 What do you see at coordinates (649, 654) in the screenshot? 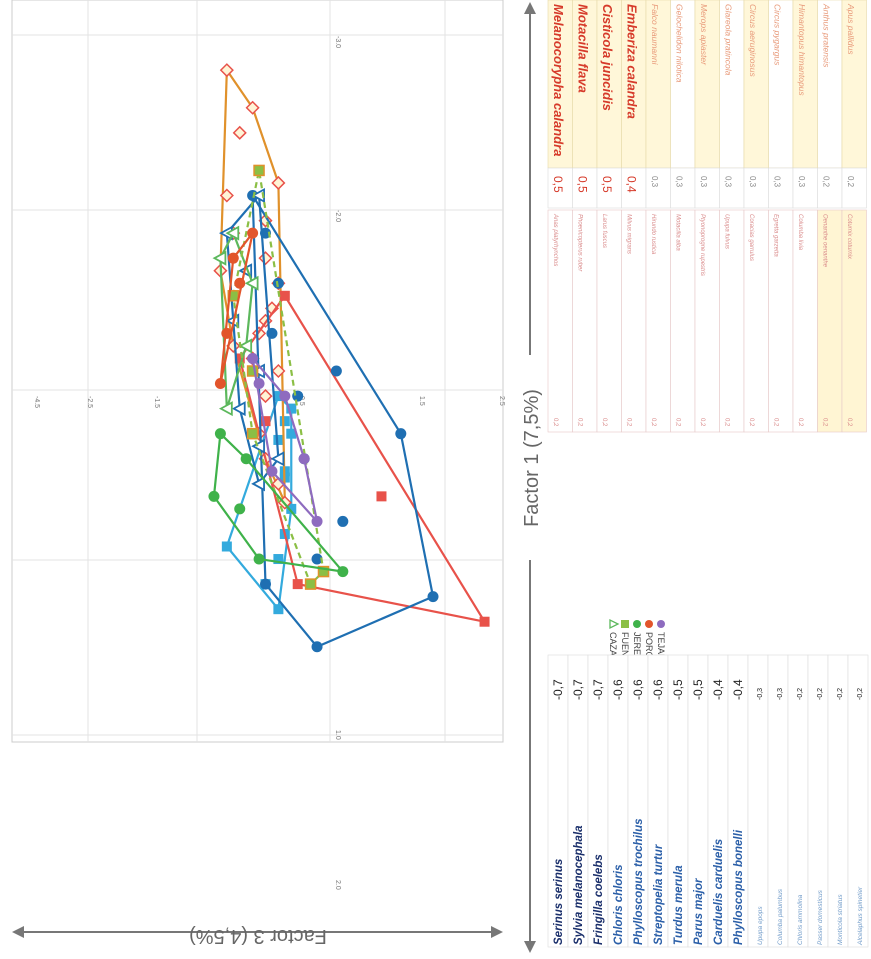
I see `legend-label: PORCUNA` at bounding box center [649, 654].